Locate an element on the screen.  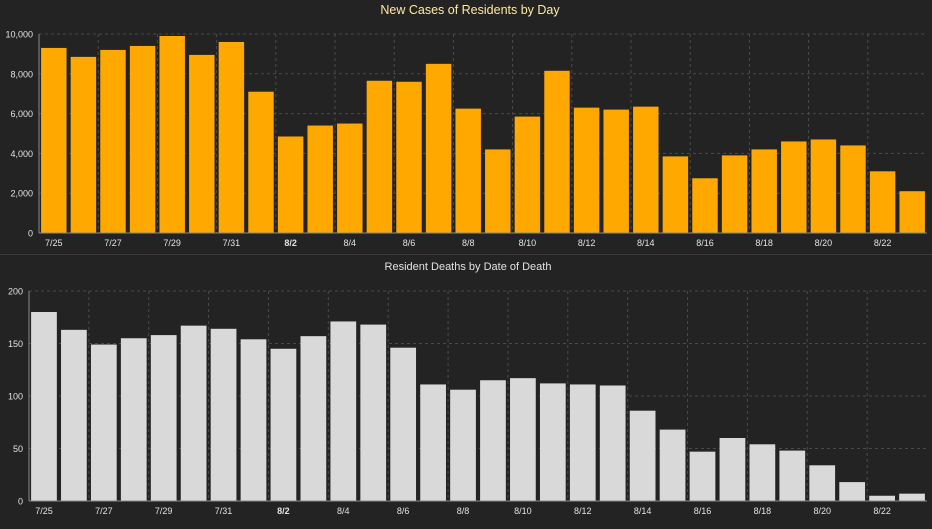
deaths-x-tick-label: 8/20 is located at coordinates (822, 511).